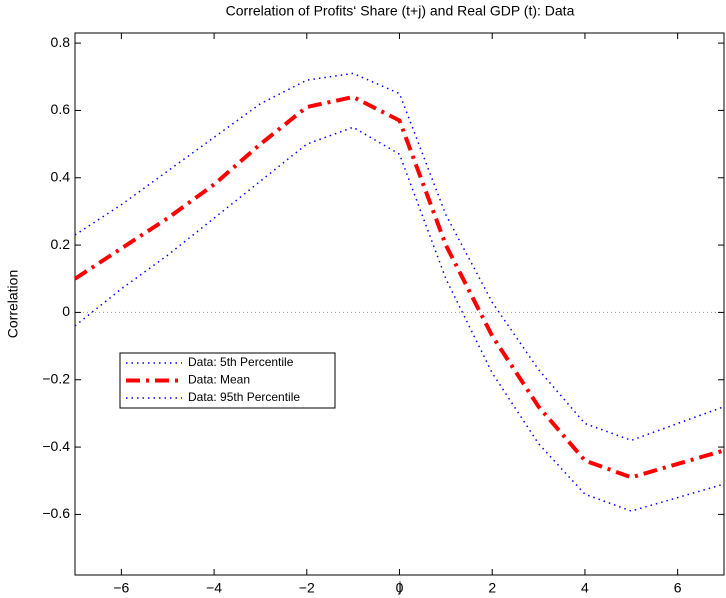 This screenshot has width=726, height=598. What do you see at coordinates (13, 304) in the screenshot?
I see `y-axis-label: Correlation` at bounding box center [13, 304].